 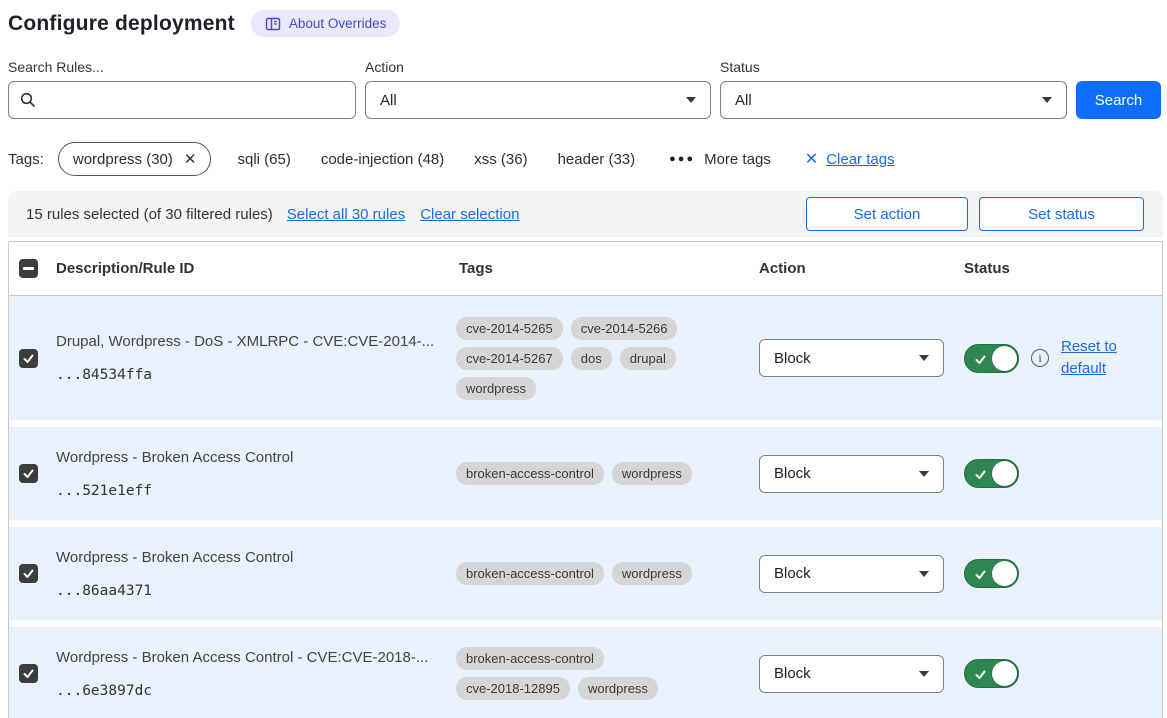 What do you see at coordinates (190, 159) in the screenshot?
I see `remove-tag-icon: ✕` at bounding box center [190, 159].